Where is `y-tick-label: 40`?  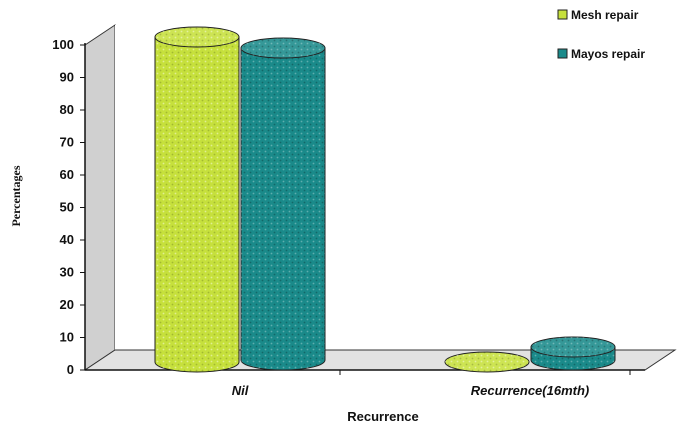 y-tick-label: 40 is located at coordinates (67, 239).